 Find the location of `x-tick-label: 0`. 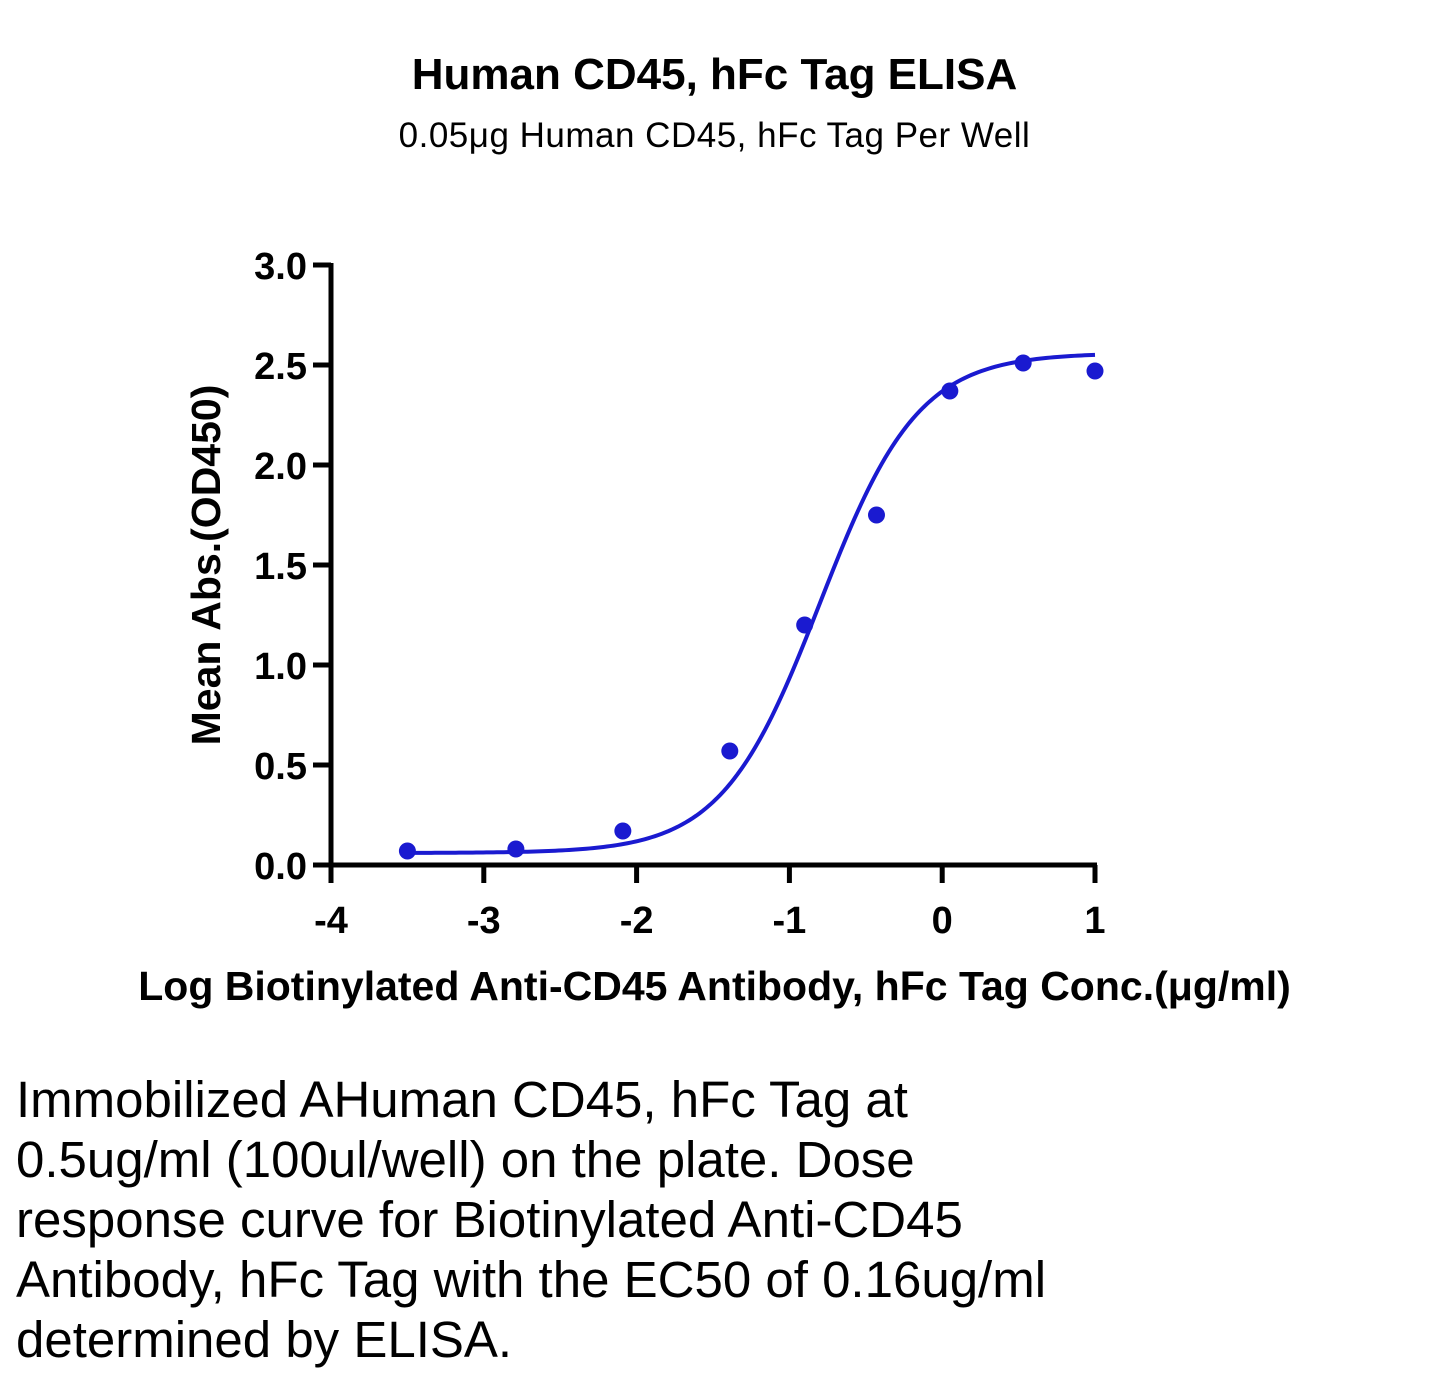

x-tick-label: 0 is located at coordinates (942, 921).